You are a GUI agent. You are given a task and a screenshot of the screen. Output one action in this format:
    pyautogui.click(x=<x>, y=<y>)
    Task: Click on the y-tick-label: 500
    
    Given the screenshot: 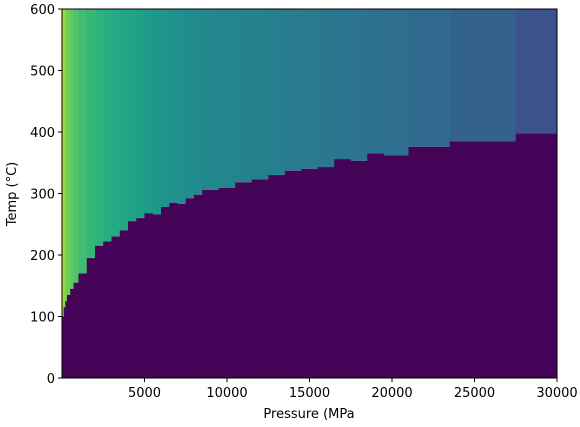 What is the action you would take?
    pyautogui.click(x=42, y=72)
    